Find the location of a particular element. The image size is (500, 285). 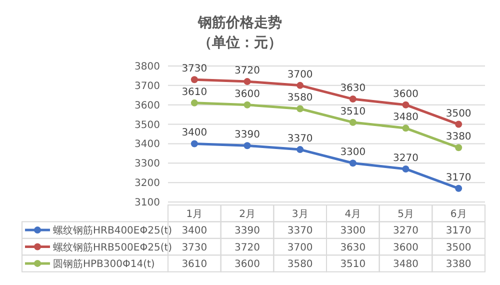

y-tick-label: 3200 is located at coordinates (147, 184).